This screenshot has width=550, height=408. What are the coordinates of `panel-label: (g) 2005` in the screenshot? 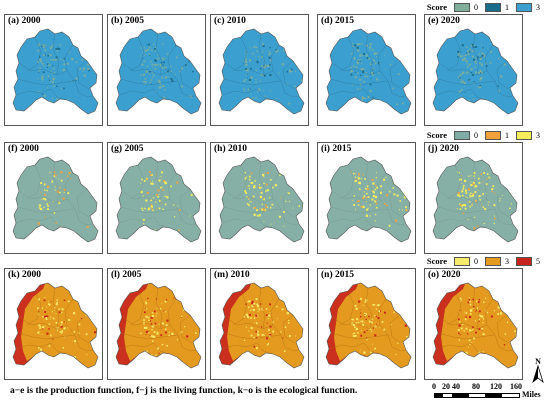 It's located at (127, 149).